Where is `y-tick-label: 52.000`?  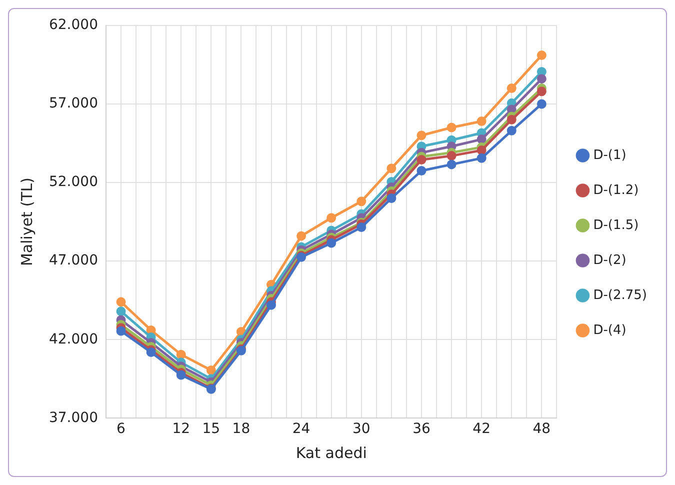 y-tick-label: 52.000 is located at coordinates (73, 182).